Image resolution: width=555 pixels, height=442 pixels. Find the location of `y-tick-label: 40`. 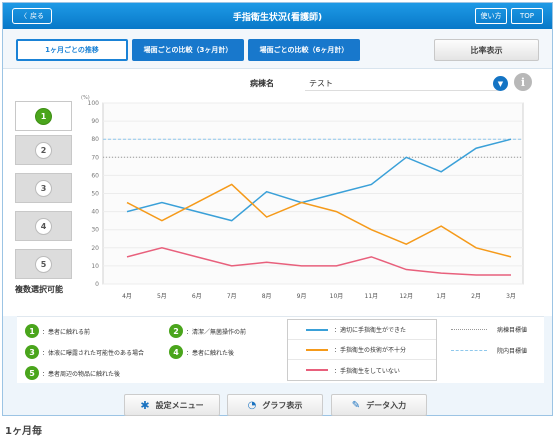

y-tick-label: 40 is located at coordinates (95, 212).